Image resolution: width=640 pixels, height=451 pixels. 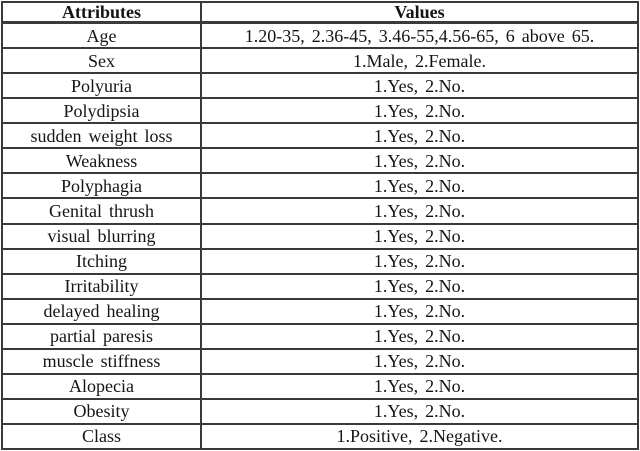 I want to click on table-row: visual blurring 1.Yes, 2.No., so click(x=320, y=236).